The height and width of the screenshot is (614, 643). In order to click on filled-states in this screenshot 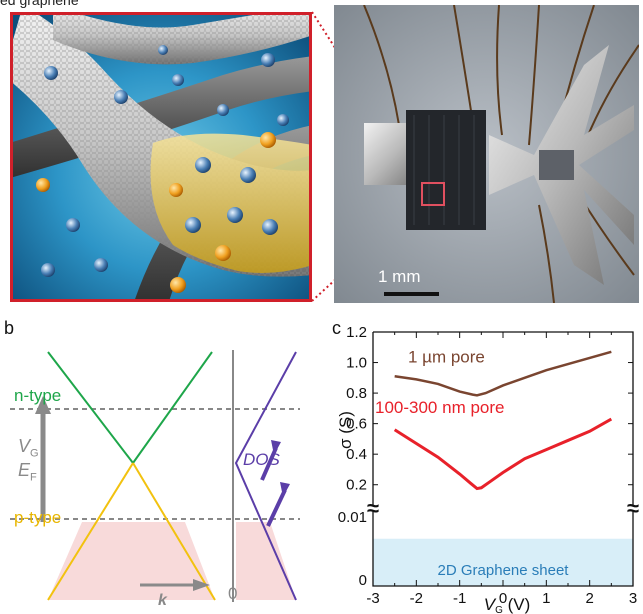, I will do `click(131, 561)`.